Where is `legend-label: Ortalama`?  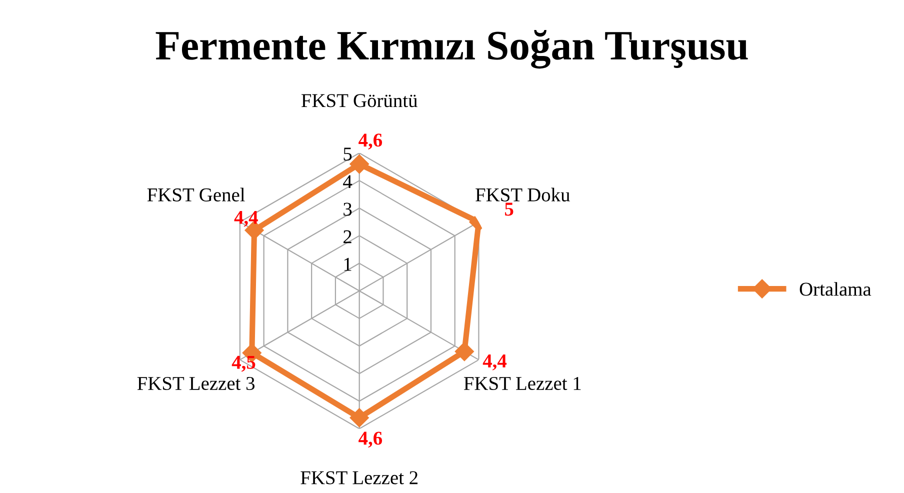
legend-label: Ortalama is located at coordinates (836, 289).